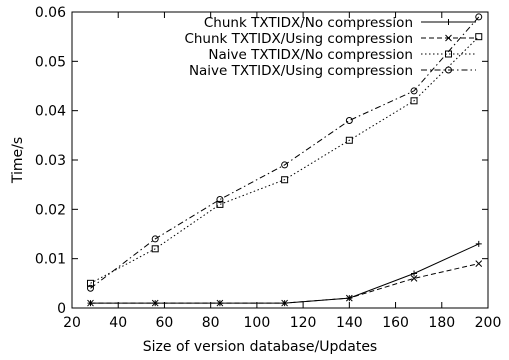 The image size is (509, 360). Describe the element at coordinates (257, 323) in the screenshot. I see `x-tick-label: 100` at that location.